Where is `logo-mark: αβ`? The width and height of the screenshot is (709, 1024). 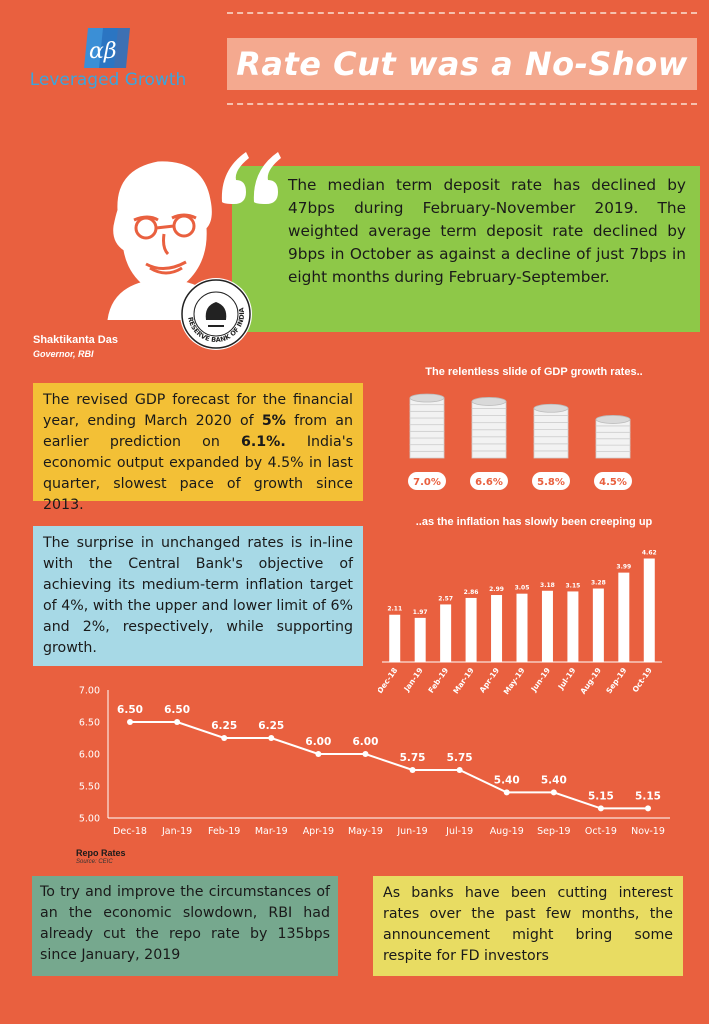
logo-mark: αβ is located at coordinates (103, 51).